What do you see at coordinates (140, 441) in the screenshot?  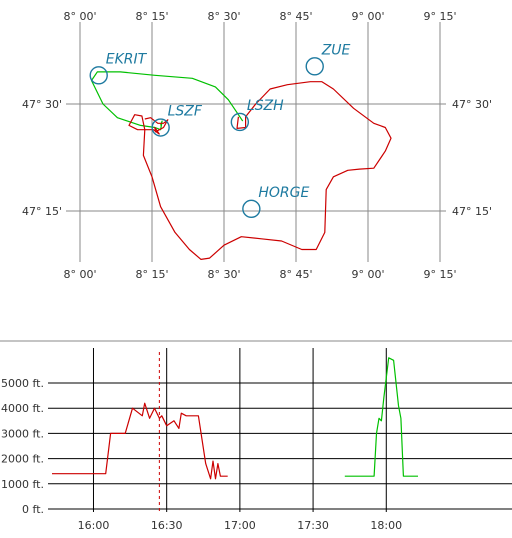 I see `altitude-series-red` at bounding box center [140, 441].